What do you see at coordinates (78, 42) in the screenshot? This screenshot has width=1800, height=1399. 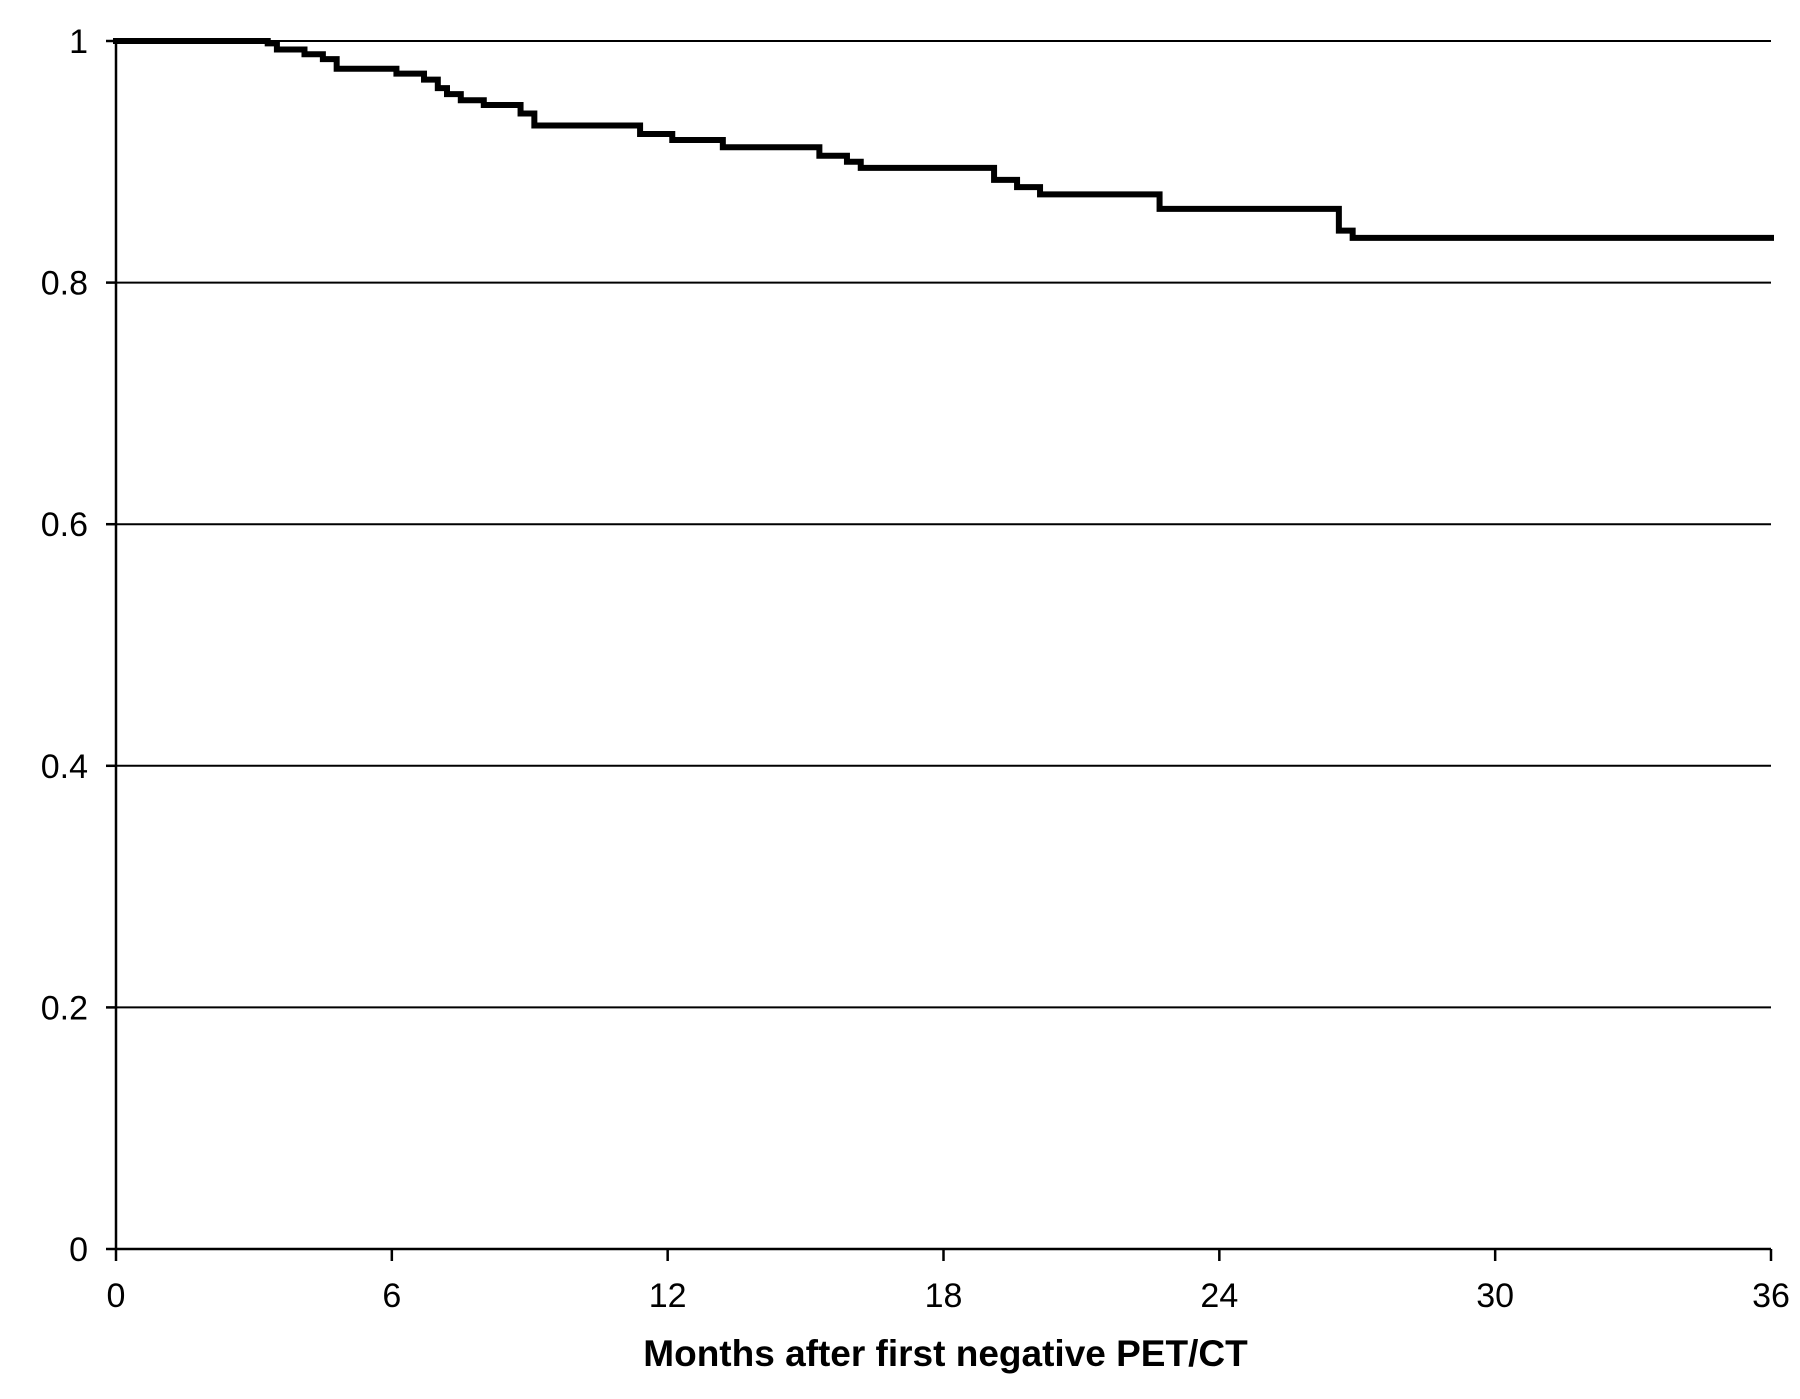 I see `y-tick-label-5: 1` at bounding box center [78, 42].